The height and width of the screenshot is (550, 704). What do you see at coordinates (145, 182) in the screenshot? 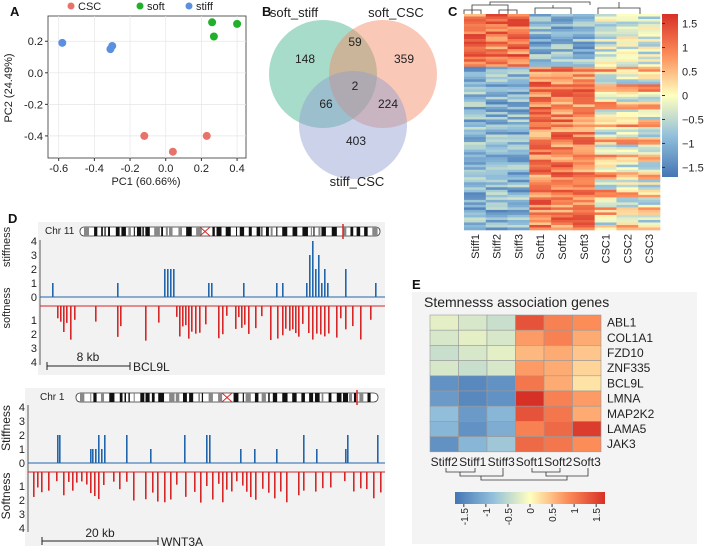
I see `pca-xlabel: PC1 (60.66%)` at bounding box center [145, 182].